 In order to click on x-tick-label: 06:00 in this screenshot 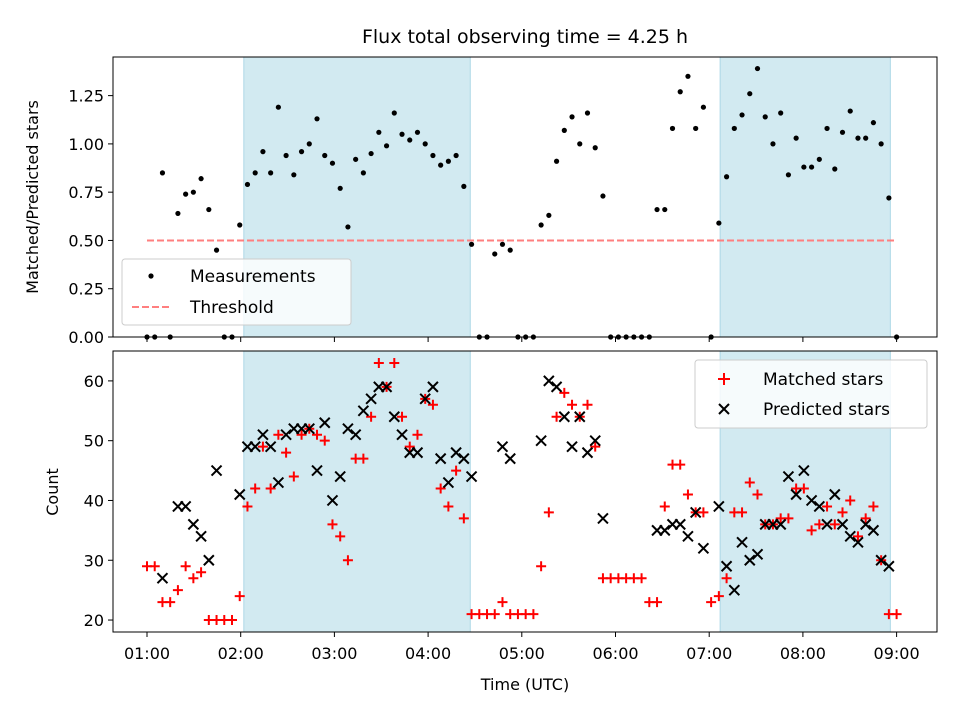, I will do `click(615, 653)`.